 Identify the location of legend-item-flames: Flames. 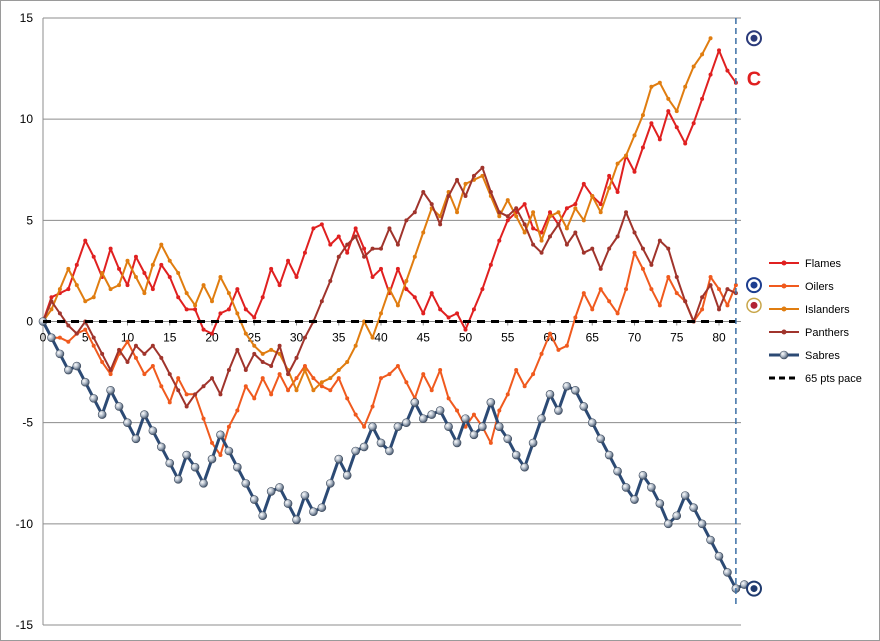
(805, 264).